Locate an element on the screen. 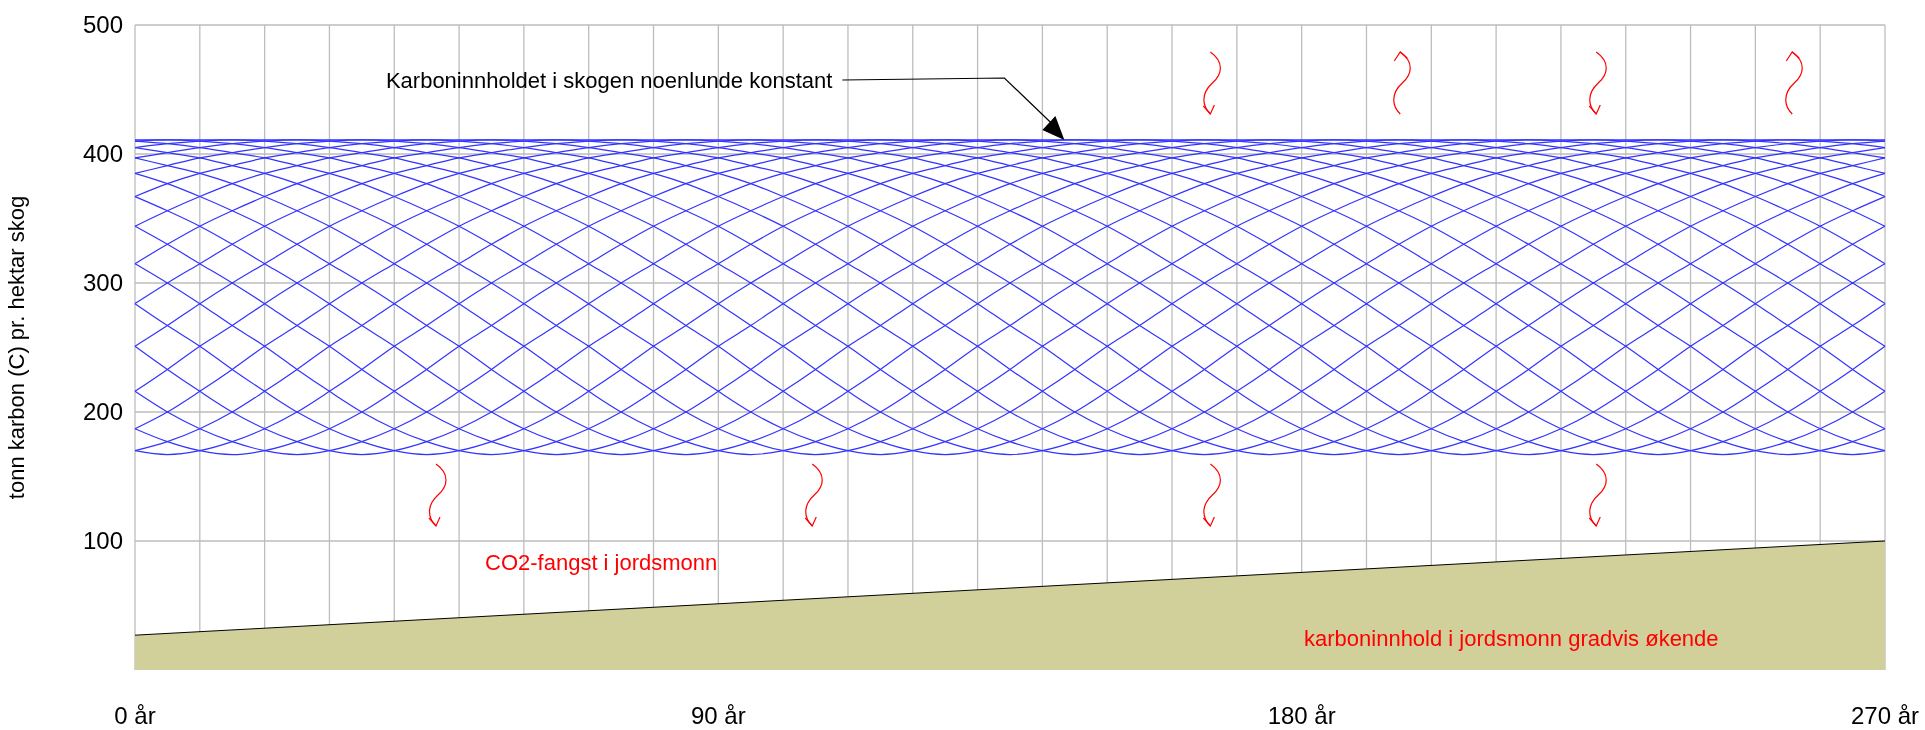 The image size is (1925, 730). x-tick-label: 90 år is located at coordinates (718, 715).